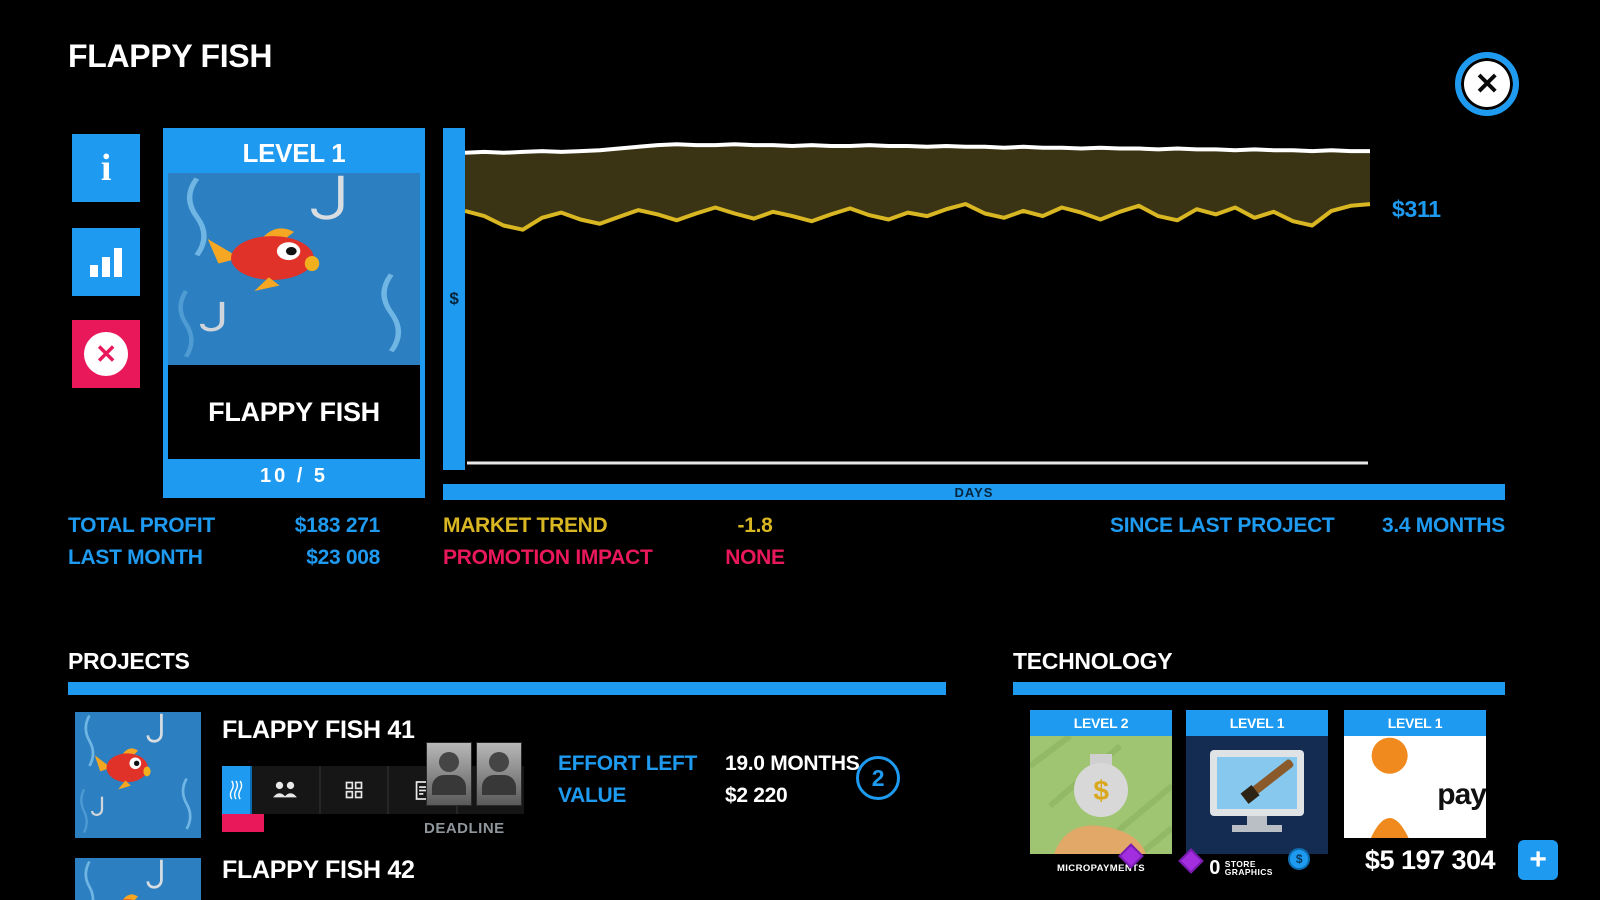  I want to click on tech-card-store-graphics: LEVEL 1 0 STORE GRAPHICS, so click(1257, 796).